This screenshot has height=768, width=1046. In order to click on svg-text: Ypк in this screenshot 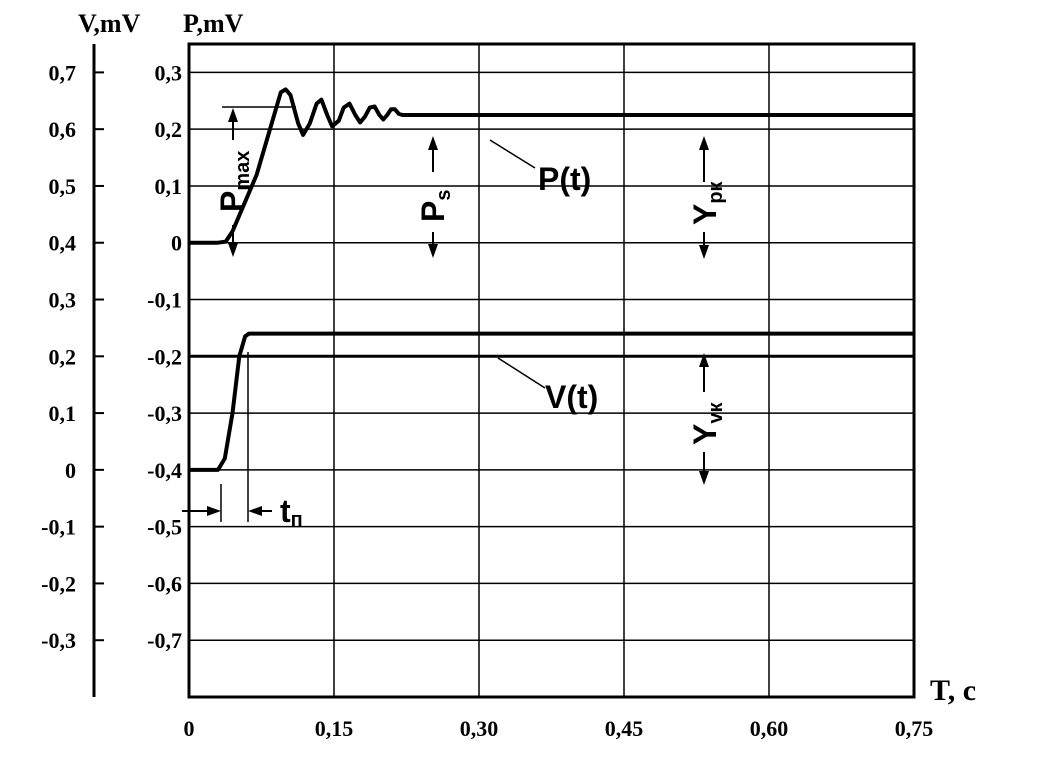, I will do `click(707, 202)`.